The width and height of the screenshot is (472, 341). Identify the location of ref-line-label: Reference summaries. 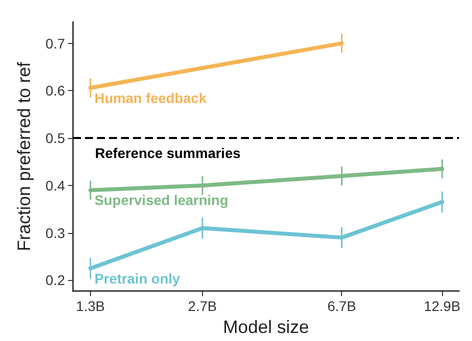
(168, 153).